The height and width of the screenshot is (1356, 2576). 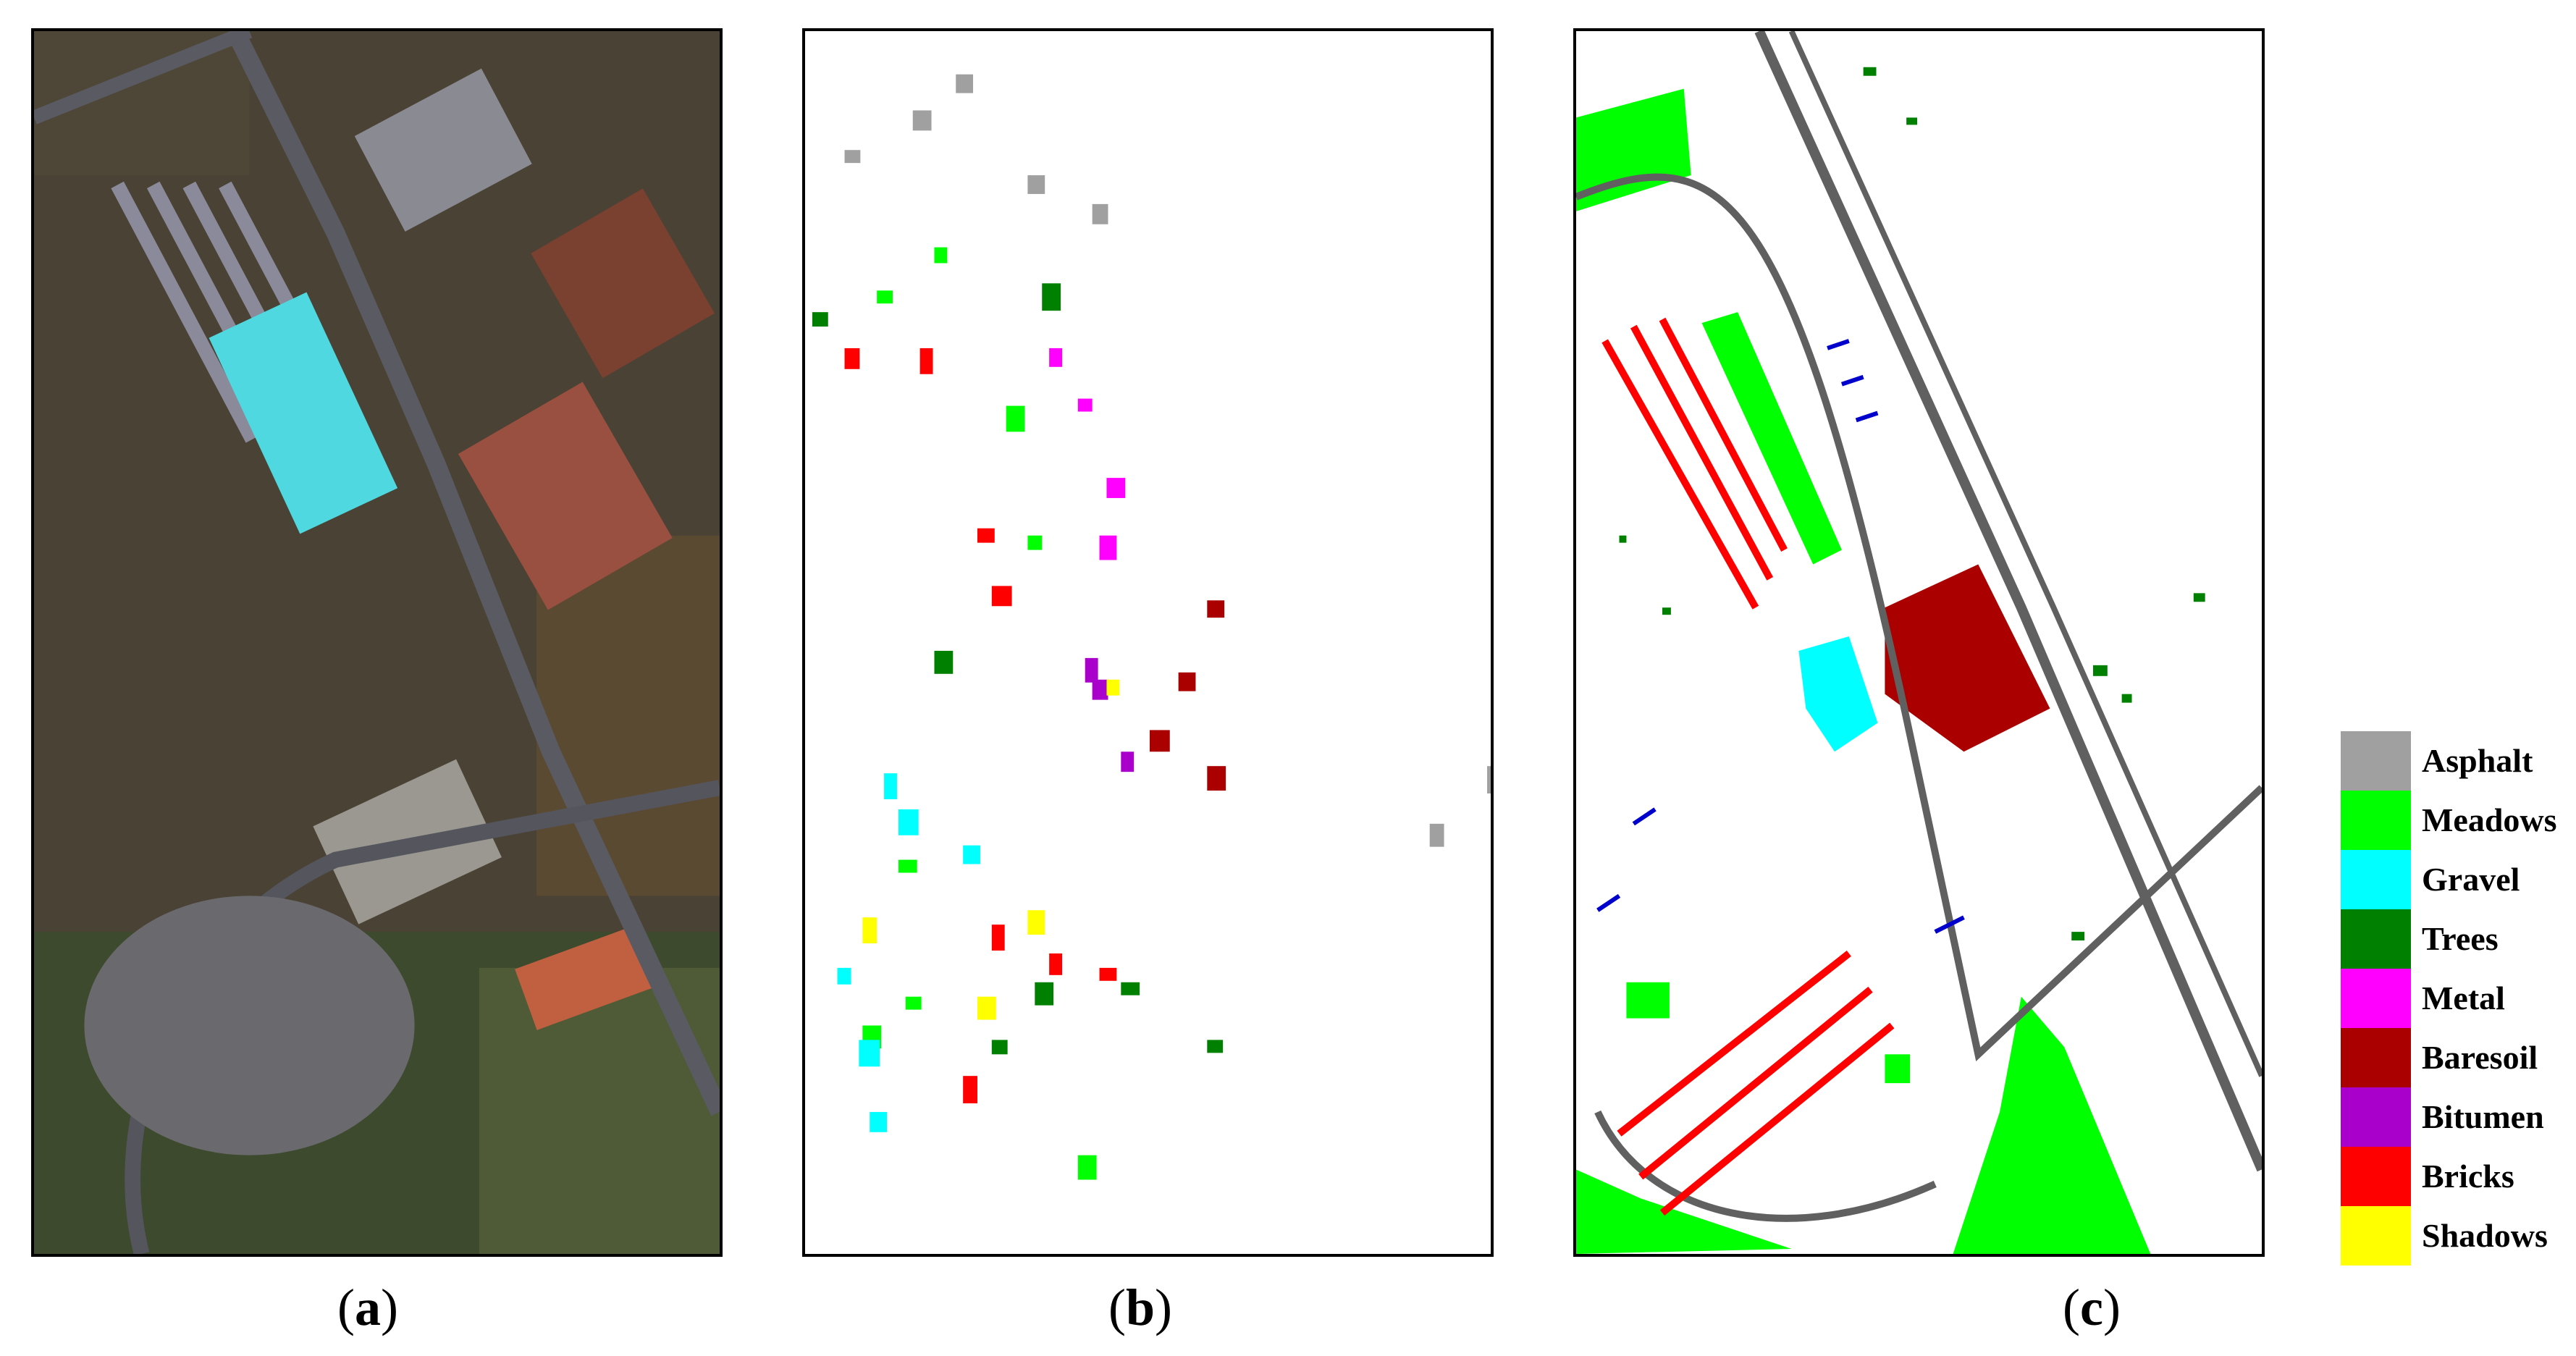 I want to click on legend-item-asphalt: Asphalt, so click(x=2456, y=761).